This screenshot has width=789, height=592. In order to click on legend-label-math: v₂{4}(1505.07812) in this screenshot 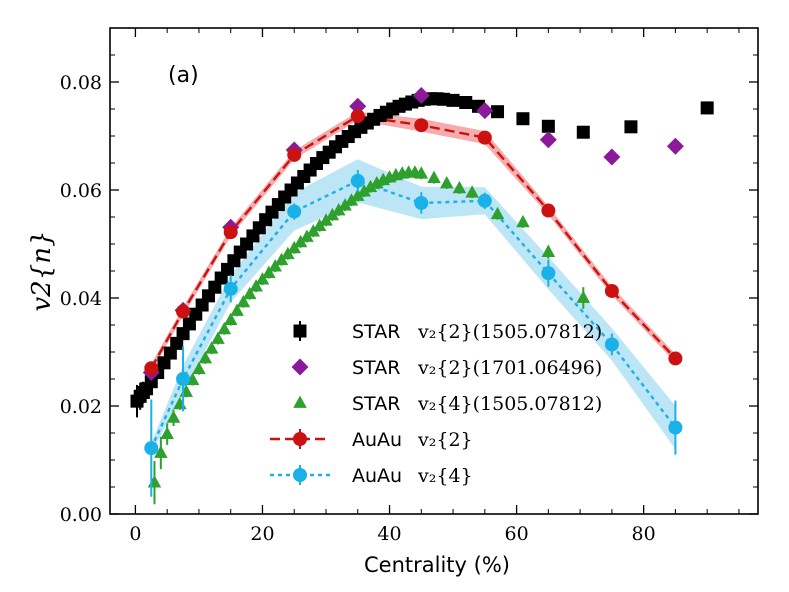, I will do `click(509, 404)`.